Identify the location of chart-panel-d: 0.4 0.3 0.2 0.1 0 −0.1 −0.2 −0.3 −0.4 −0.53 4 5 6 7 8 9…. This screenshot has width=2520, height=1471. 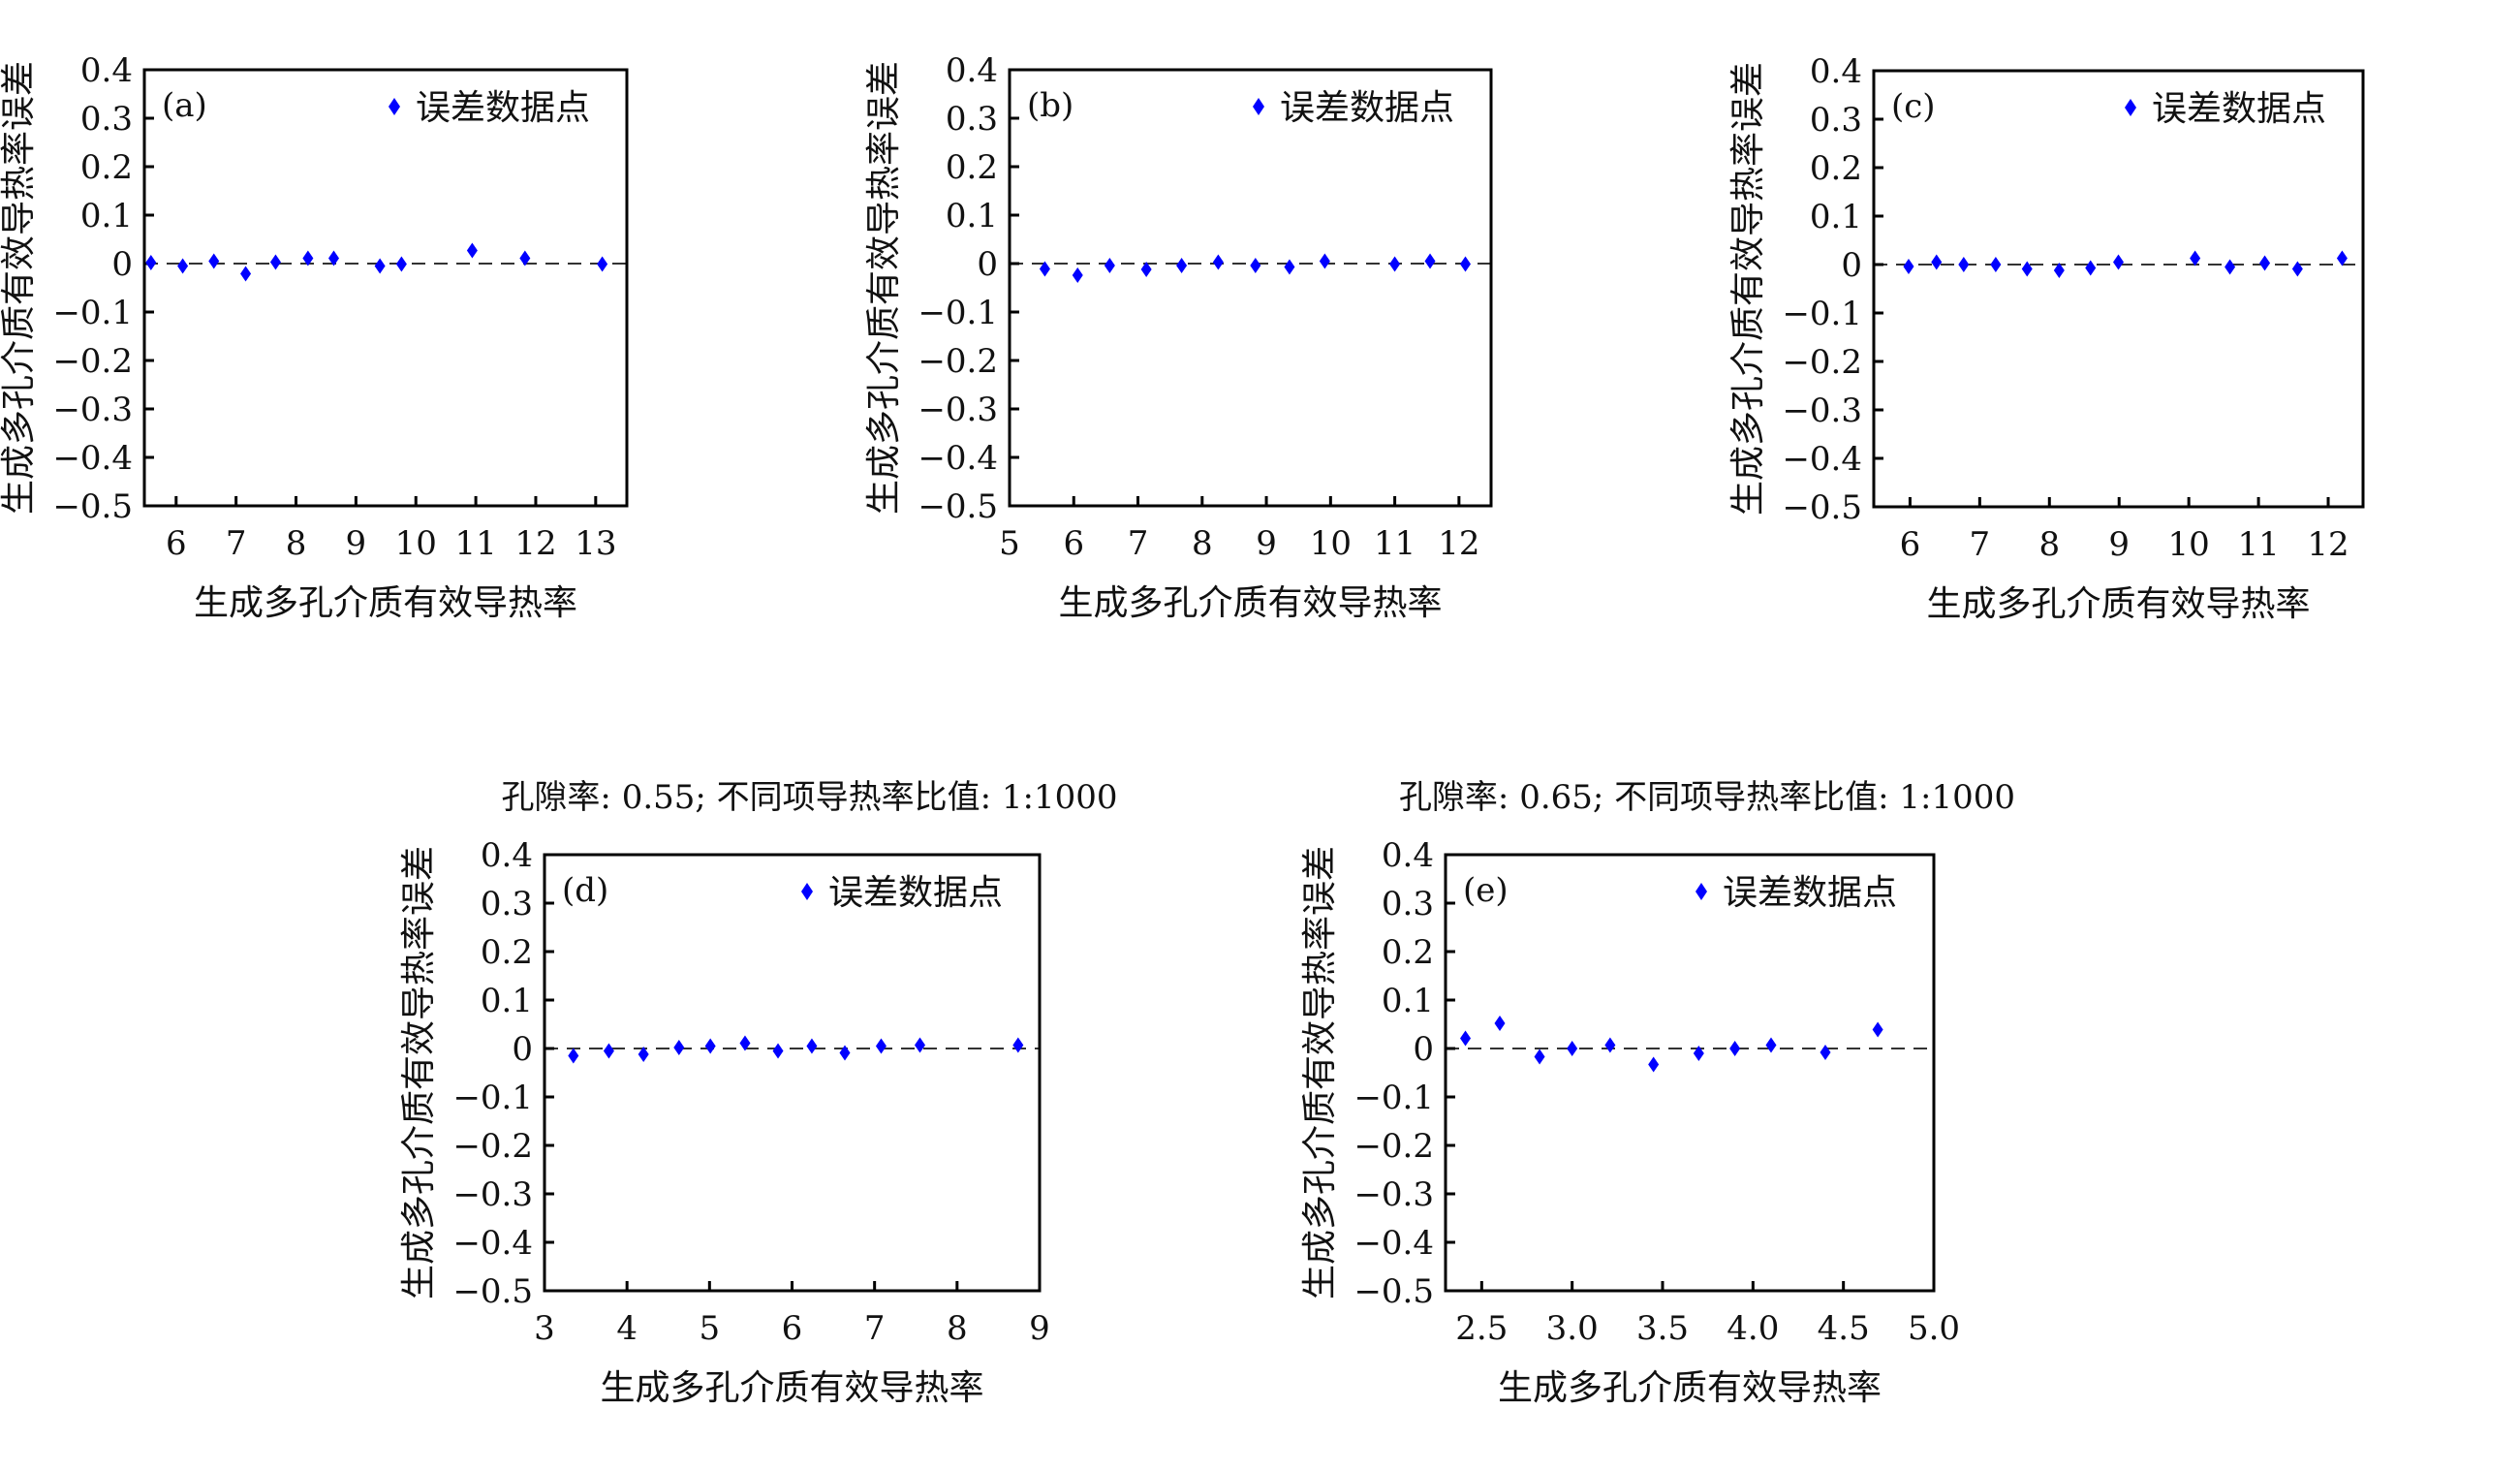
(758, 1093).